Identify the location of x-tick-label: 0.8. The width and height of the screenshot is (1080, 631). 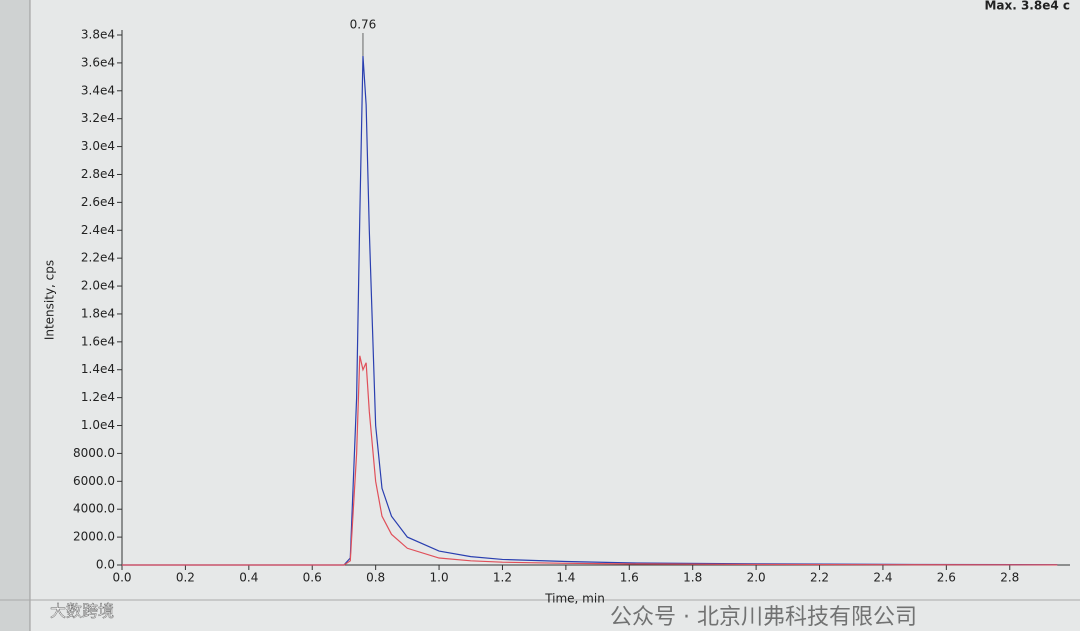
(375, 578).